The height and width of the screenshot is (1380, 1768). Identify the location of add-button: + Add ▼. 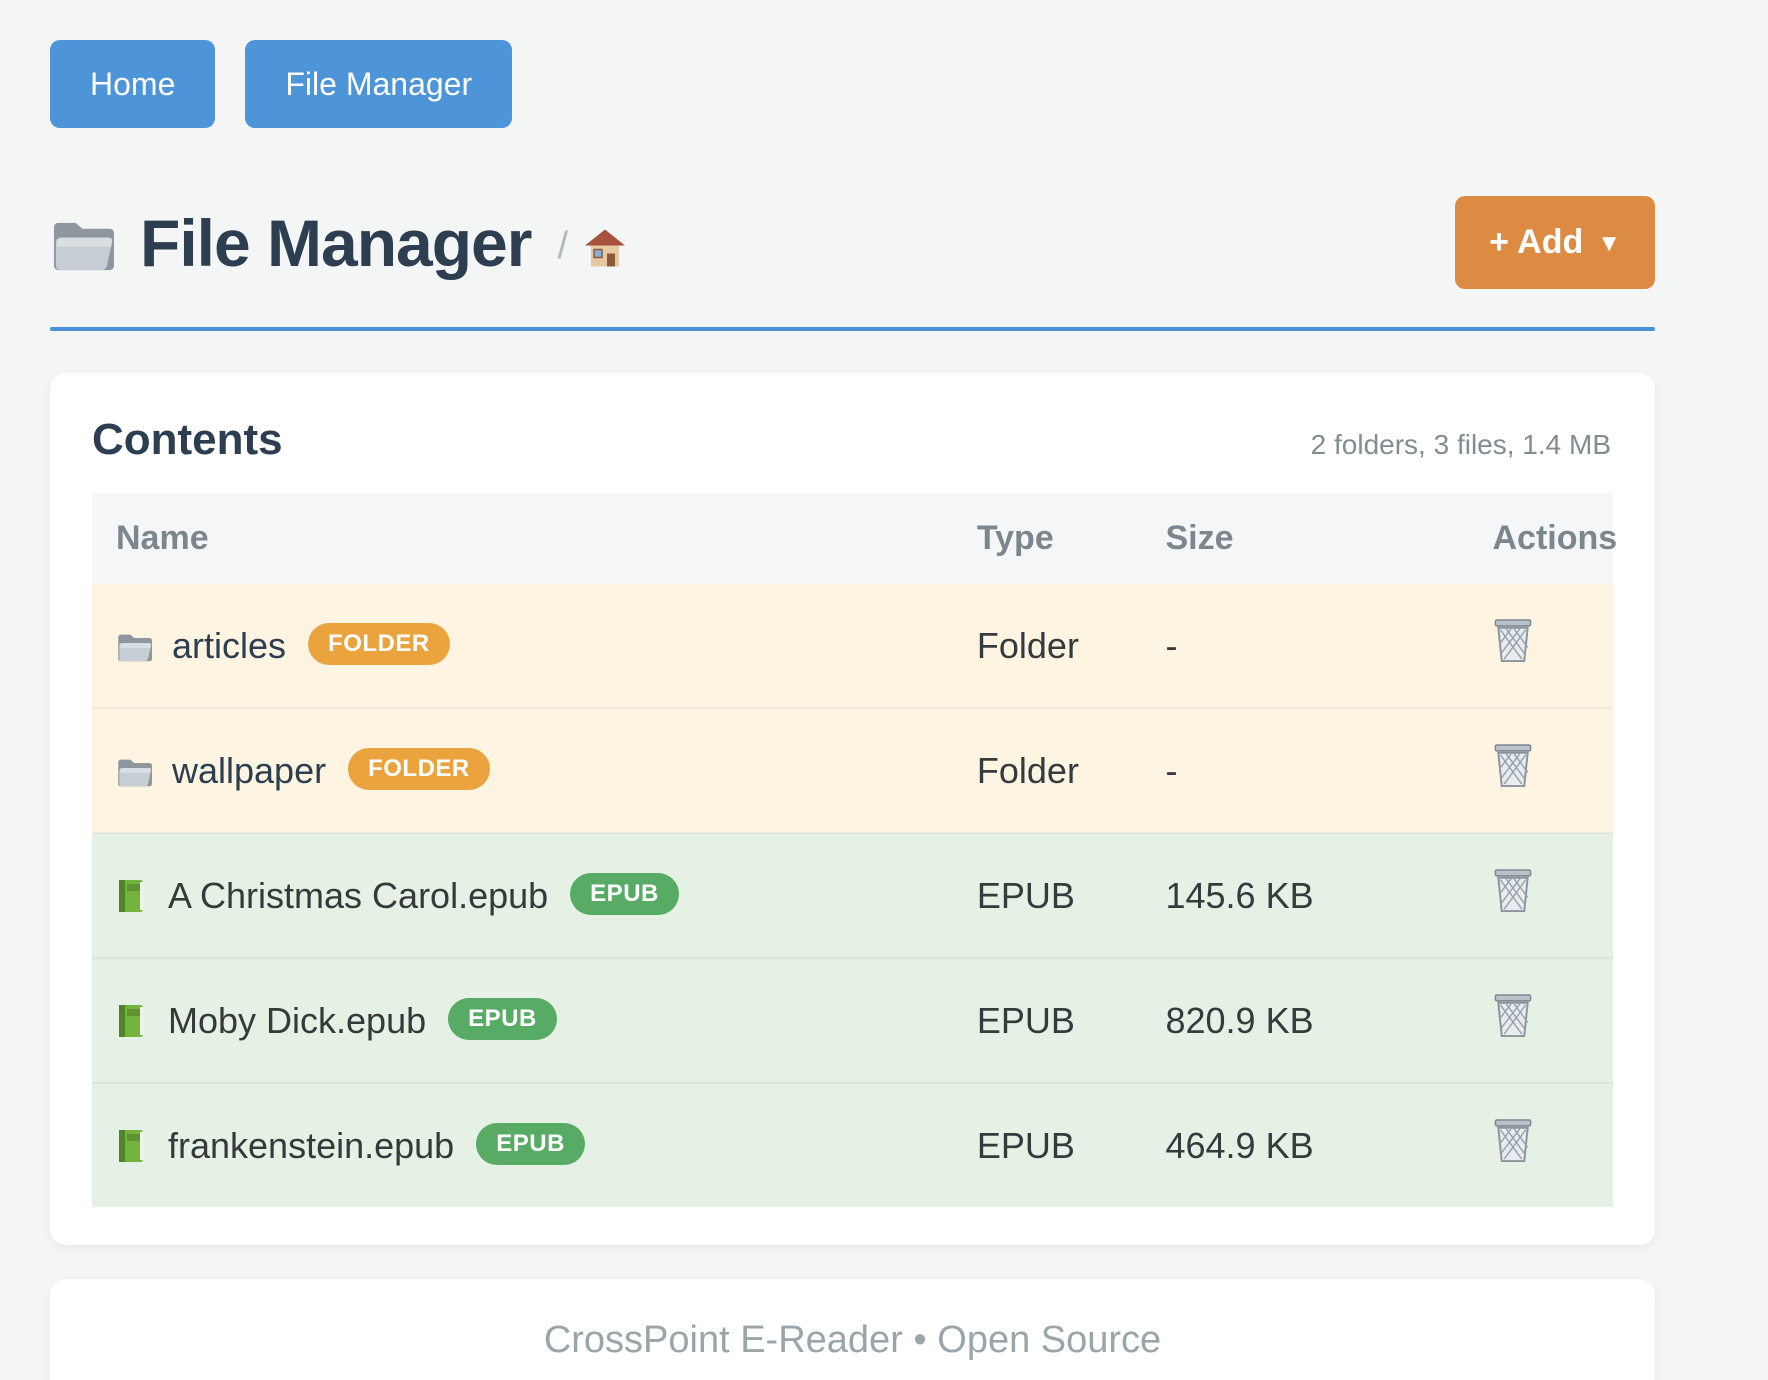
(1555, 242).